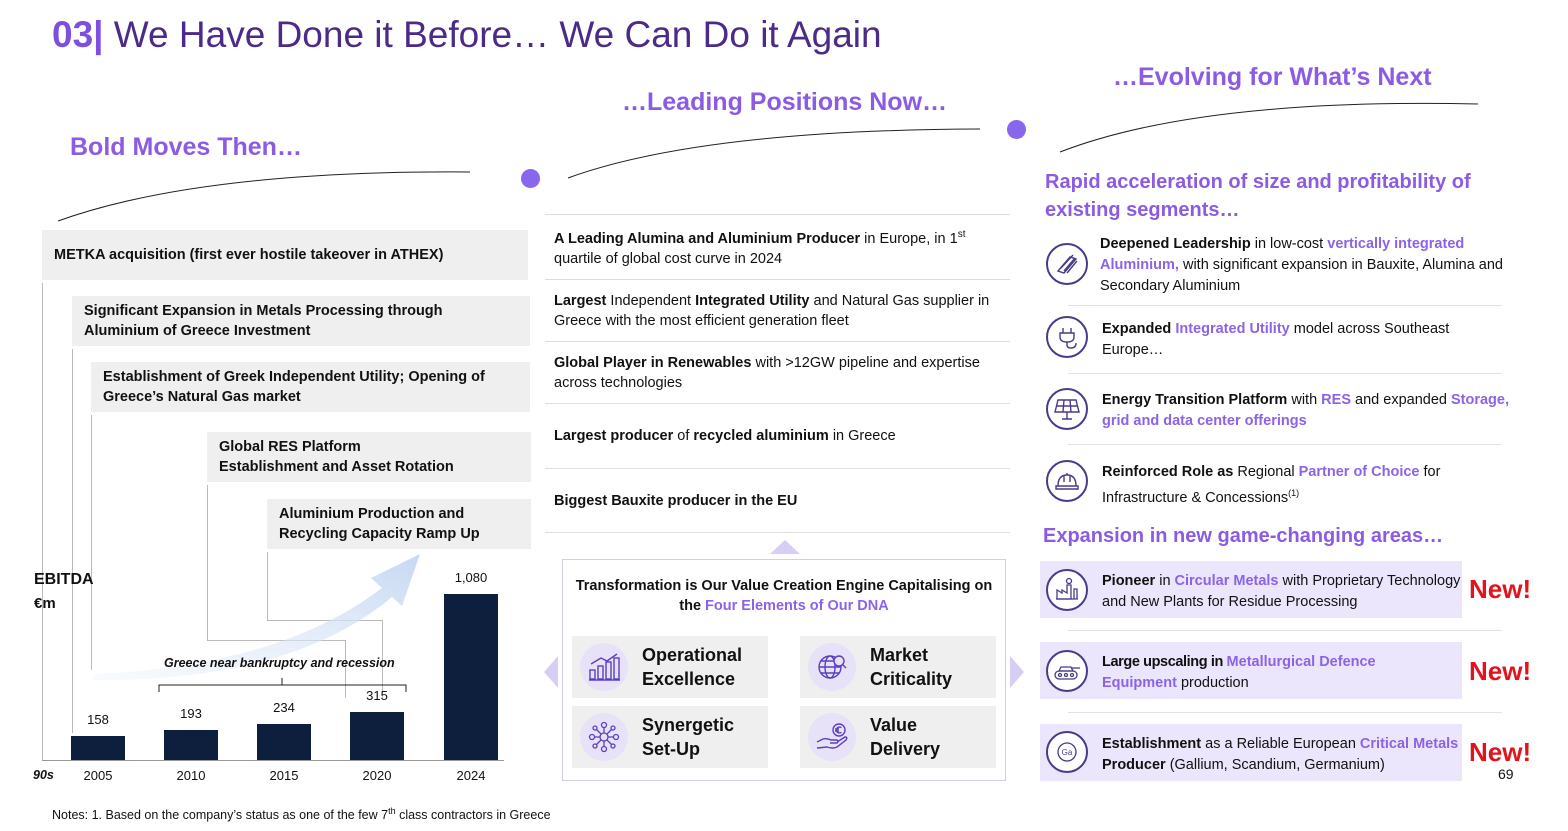  Describe the element at coordinates (1067, 590) in the screenshot. I see `recycling-plant-icon` at that location.